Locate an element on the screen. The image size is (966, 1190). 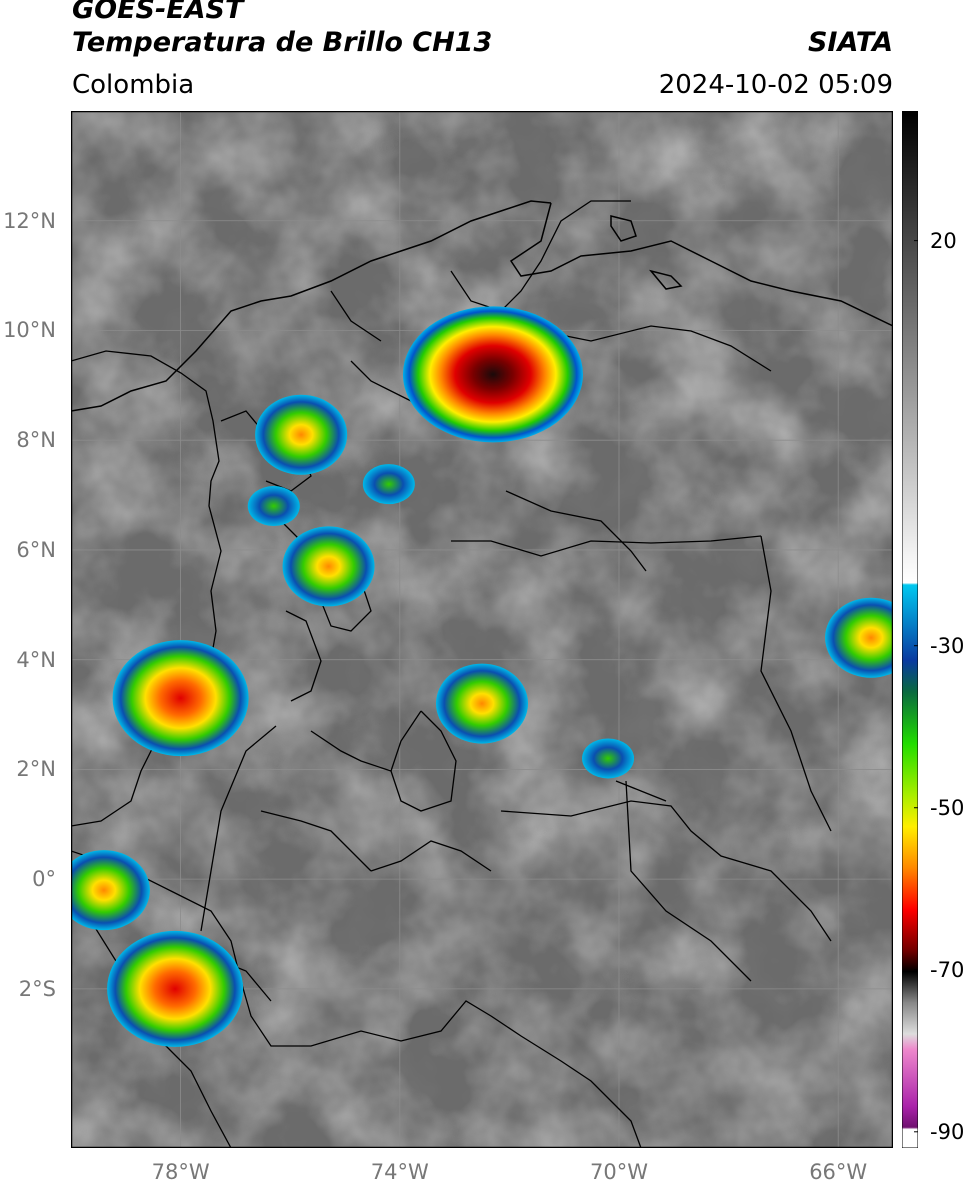
agency-label: SIATA is located at coordinates (850, 42).